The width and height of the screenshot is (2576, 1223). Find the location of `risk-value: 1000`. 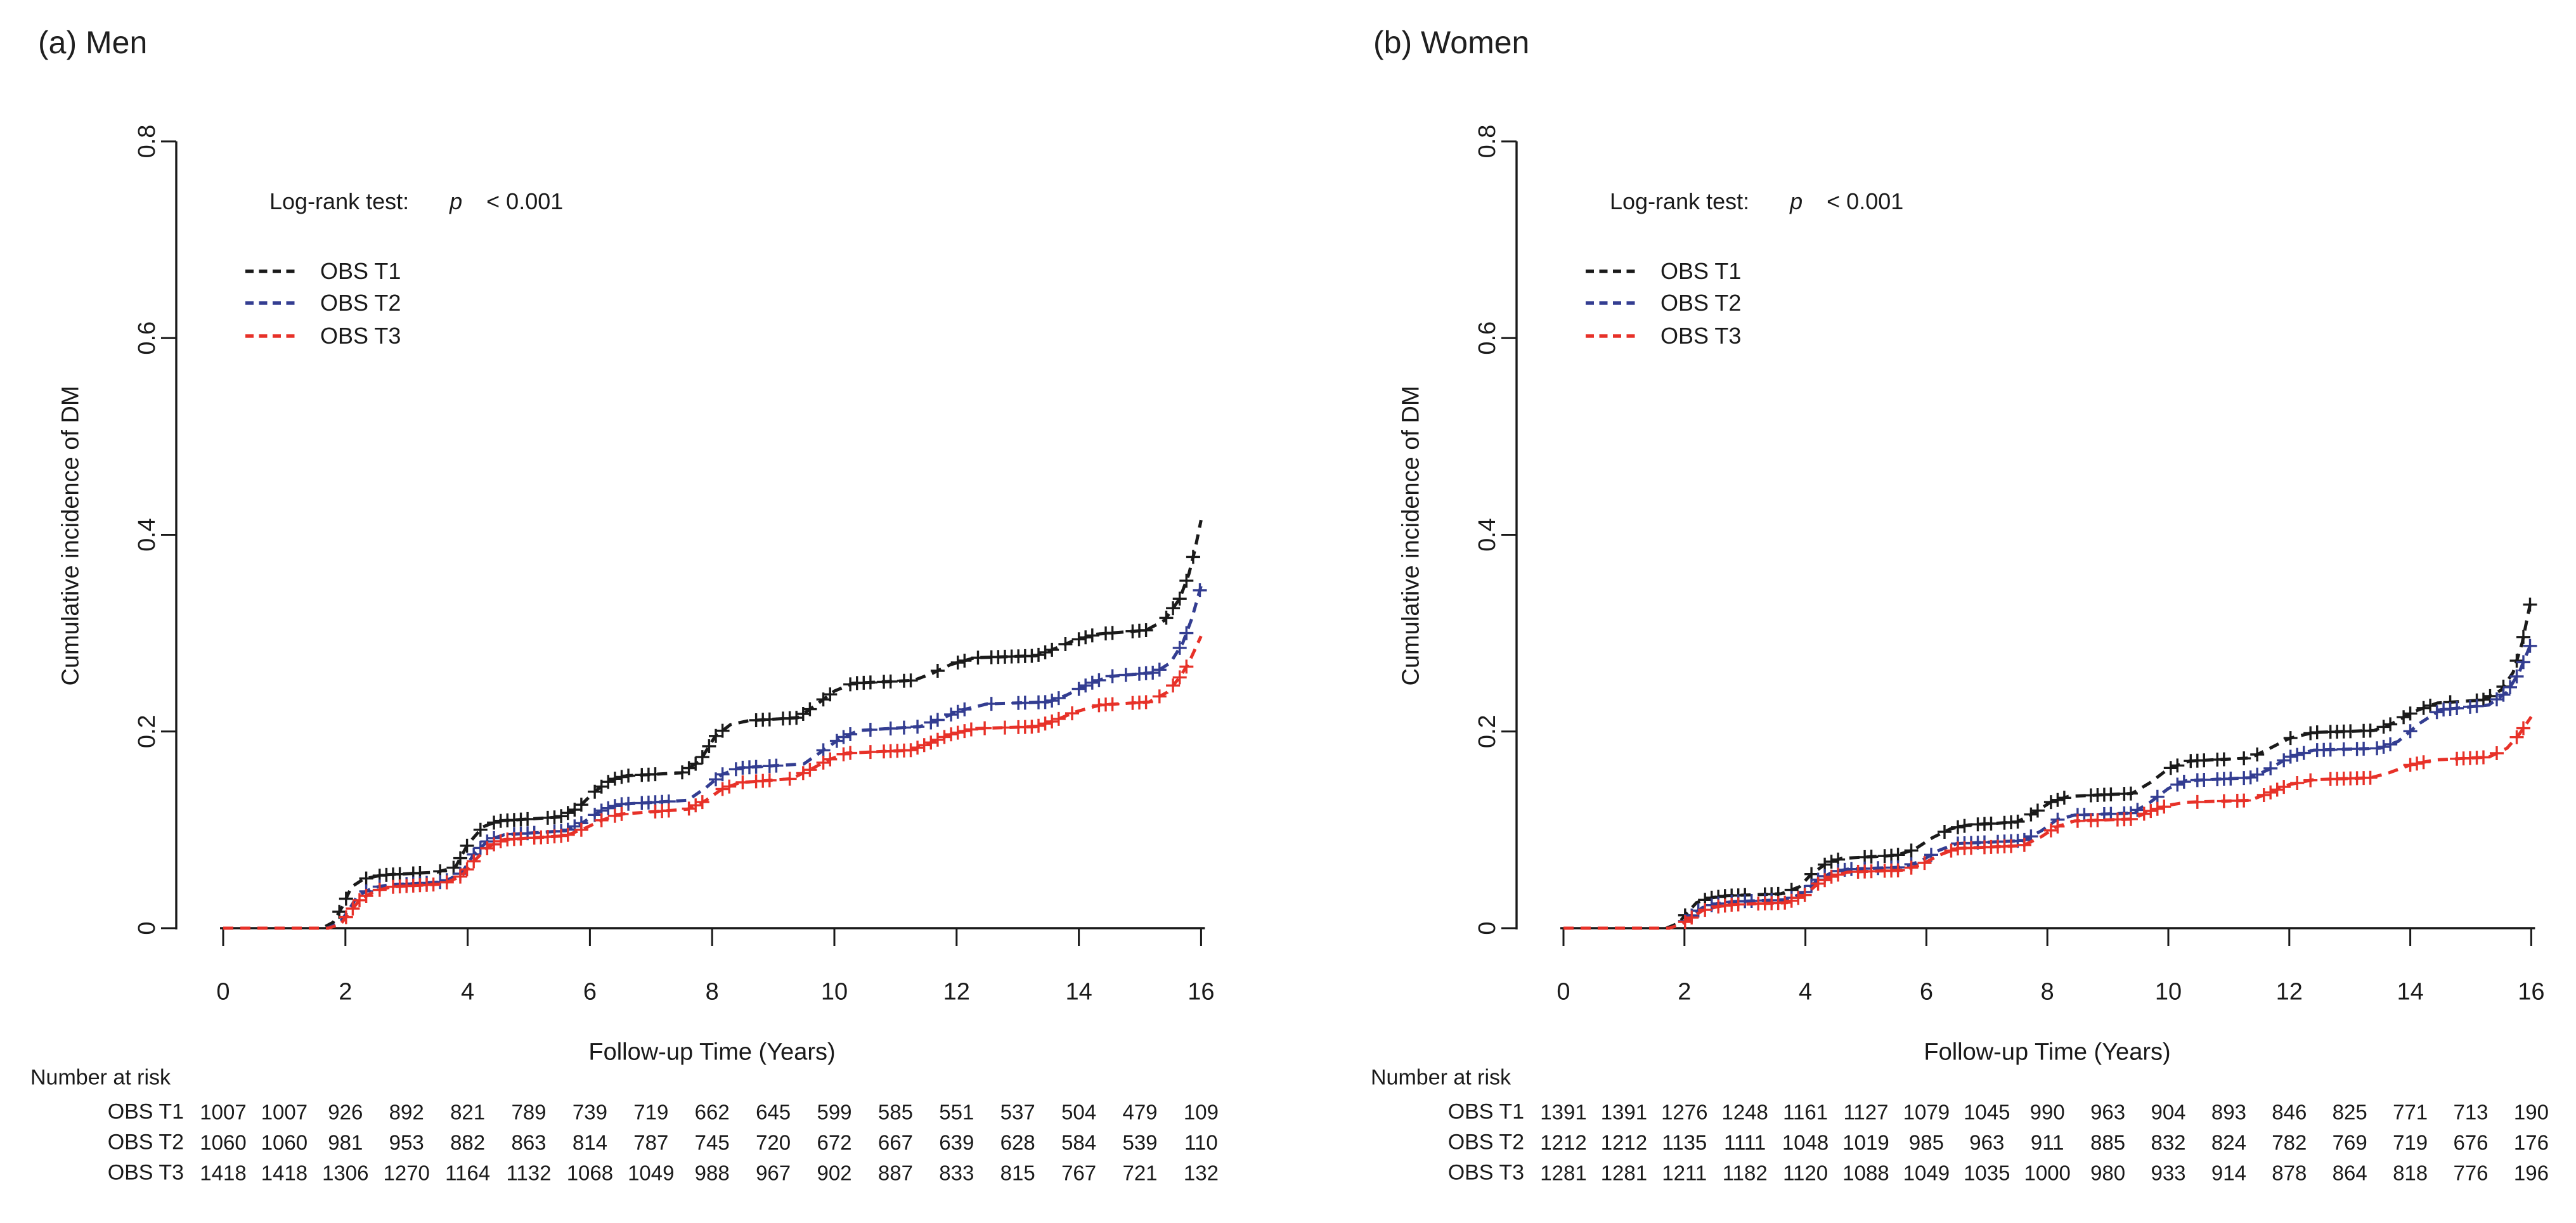

risk-value: 1000 is located at coordinates (2047, 1173).